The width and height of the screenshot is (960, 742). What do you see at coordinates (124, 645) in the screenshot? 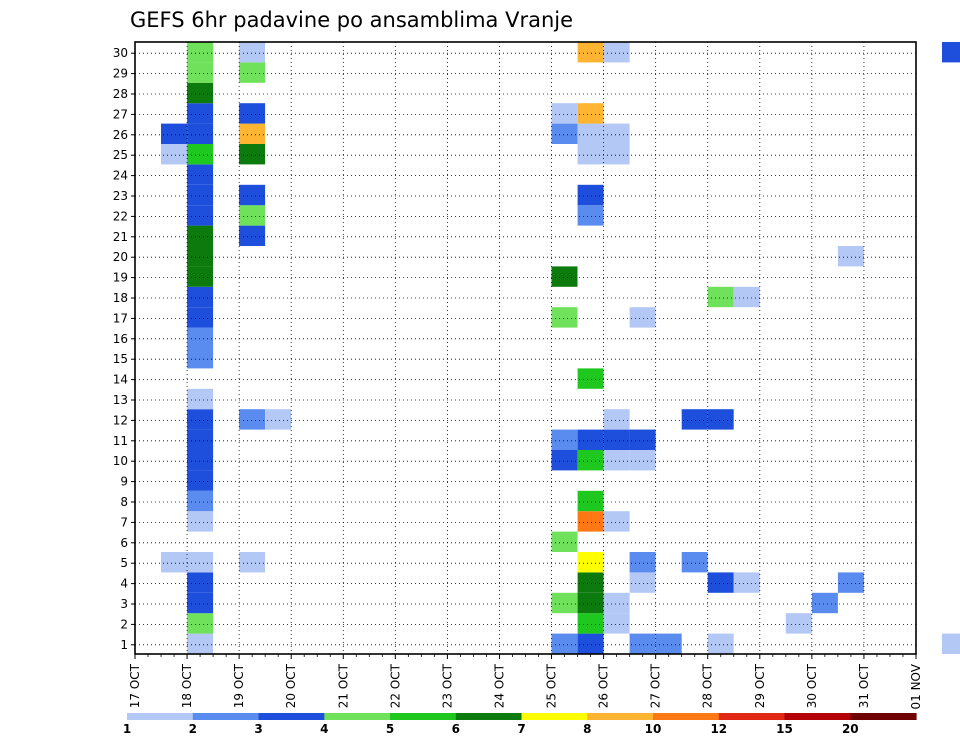
I see `y-tick-label: 1` at bounding box center [124, 645].